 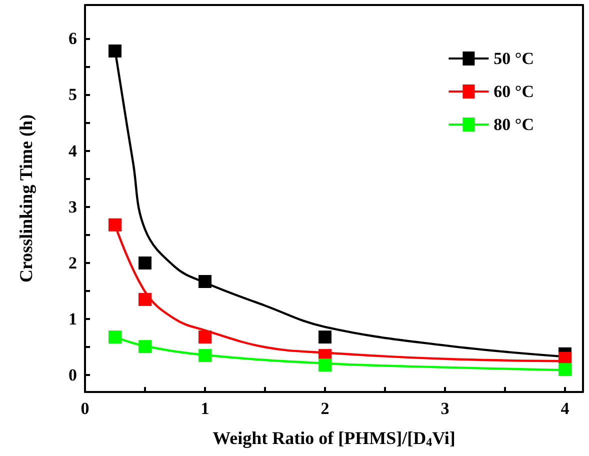 I want to click on x-tick-label: 3, so click(x=445, y=408).